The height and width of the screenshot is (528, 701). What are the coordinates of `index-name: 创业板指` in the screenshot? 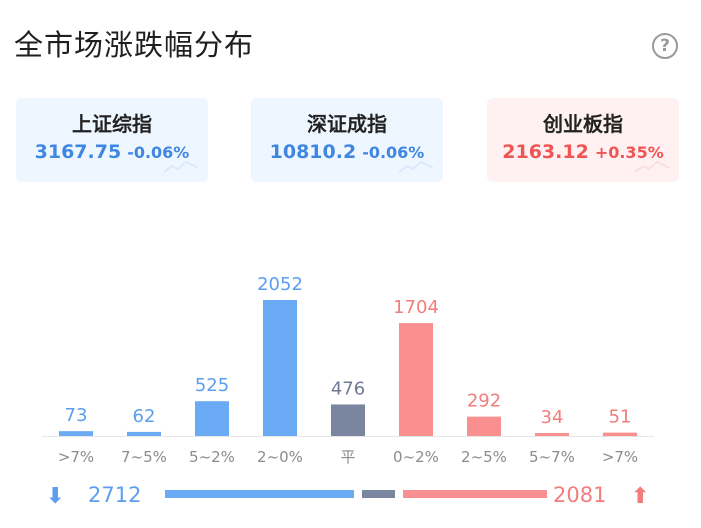 It's located at (583, 124).